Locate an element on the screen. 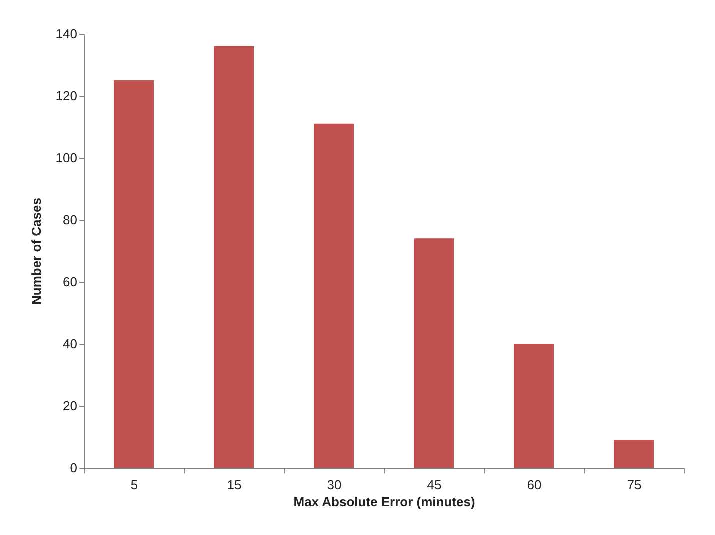  x-tick-label: 15 is located at coordinates (234, 485).